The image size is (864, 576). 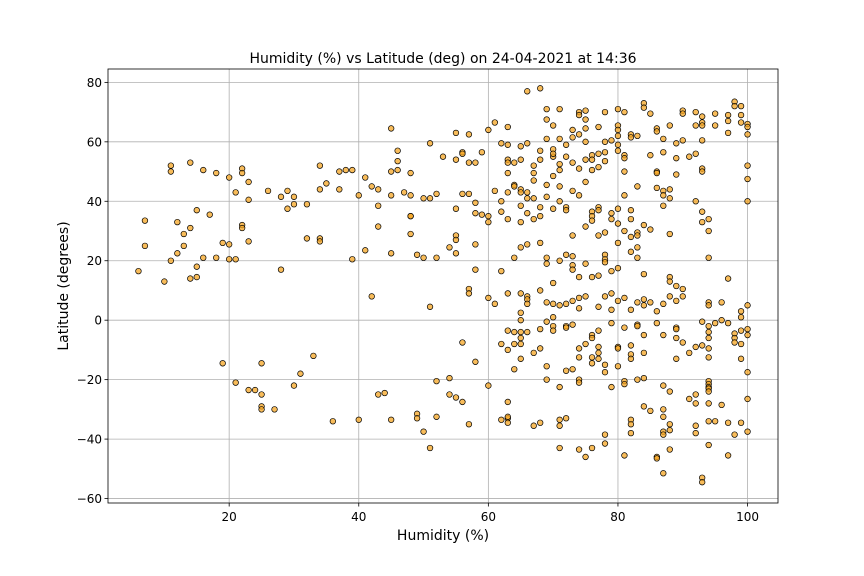 I want to click on y-tick-label: 20, so click(x=94, y=261).